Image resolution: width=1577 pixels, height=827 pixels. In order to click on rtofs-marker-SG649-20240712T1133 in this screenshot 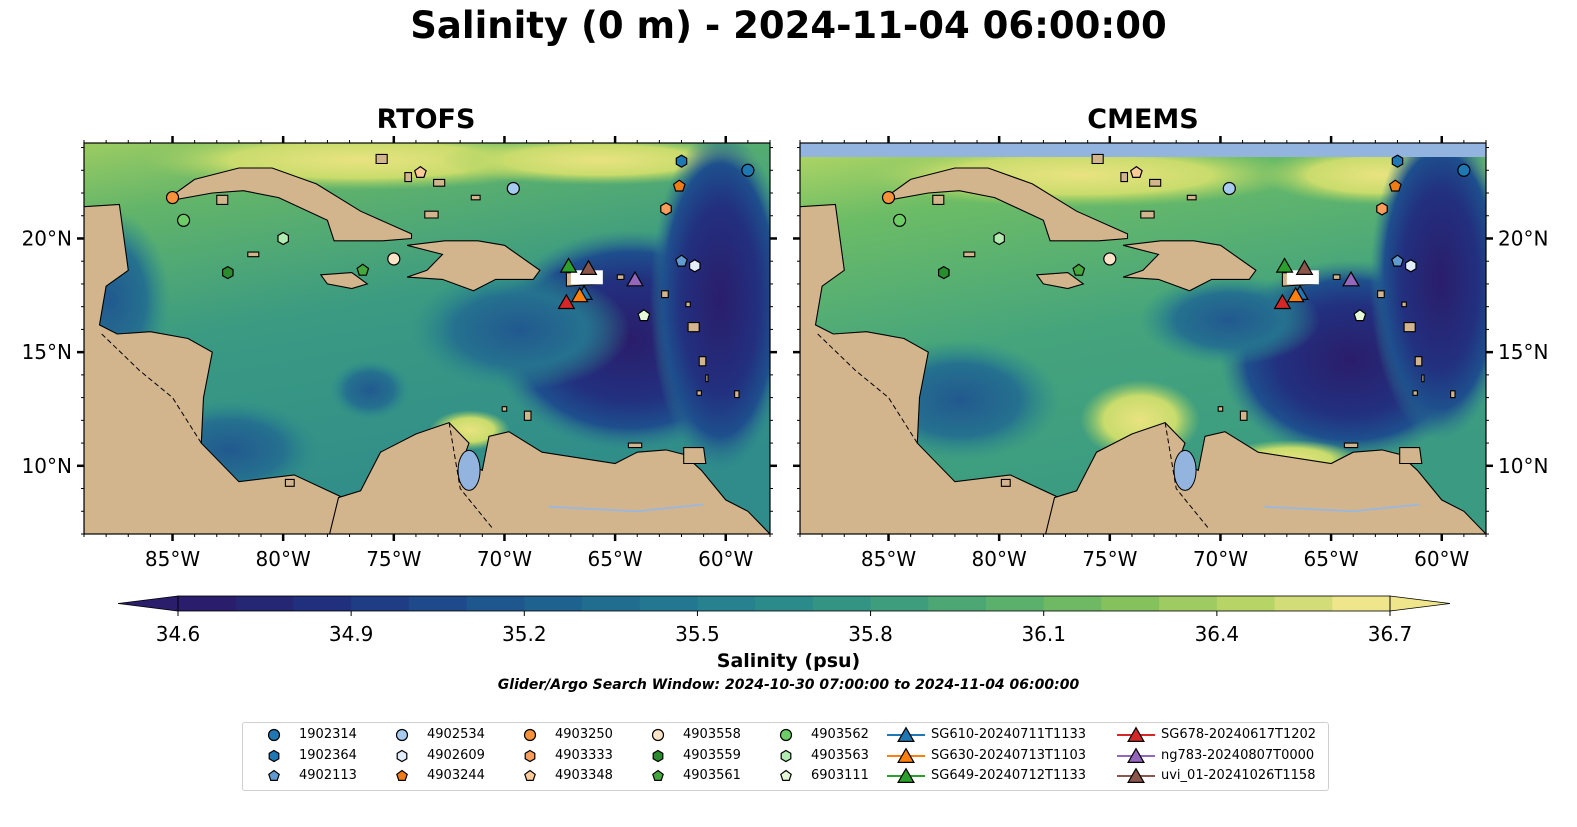, I will do `click(568, 265)`.